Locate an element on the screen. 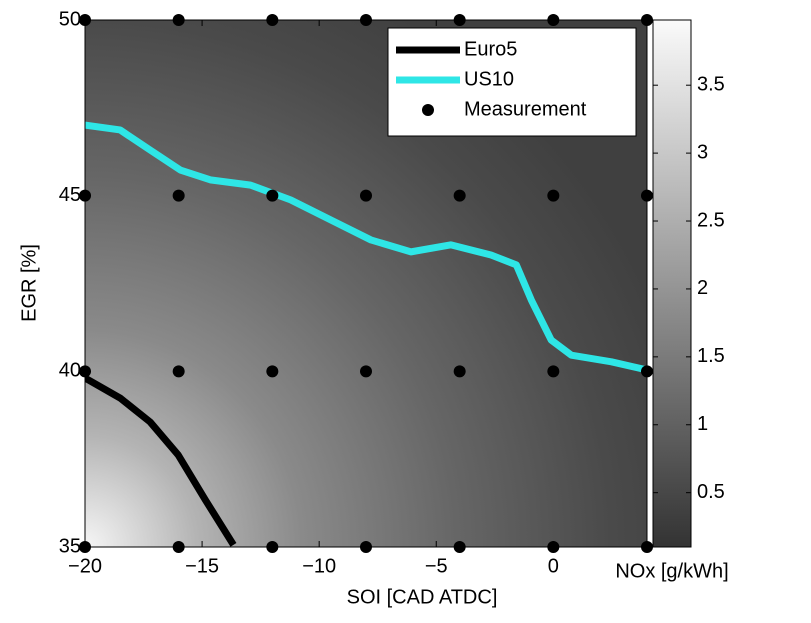  y-tick-label: 50 is located at coordinates (70, 19).